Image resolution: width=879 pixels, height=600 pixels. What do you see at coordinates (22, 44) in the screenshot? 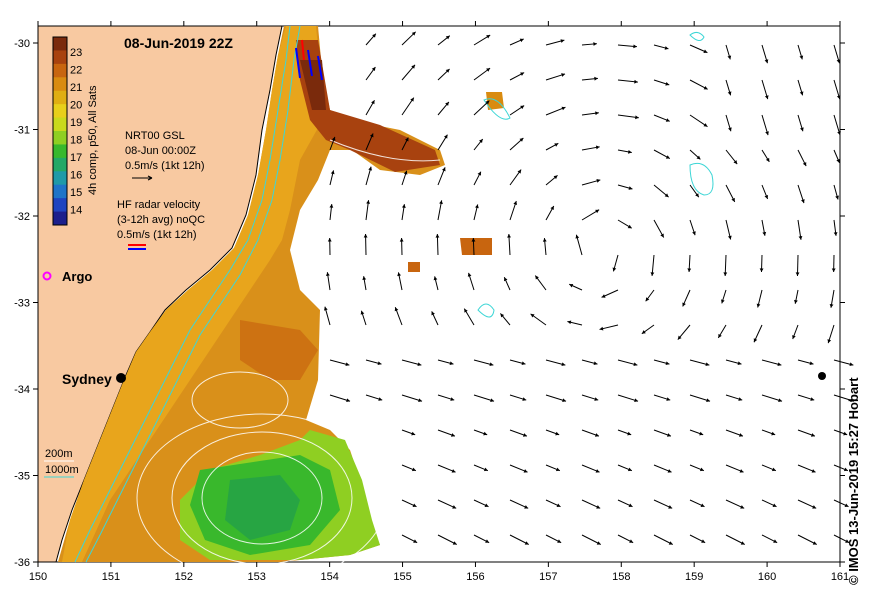
I see `y-tick-label: -30` at bounding box center [22, 44].